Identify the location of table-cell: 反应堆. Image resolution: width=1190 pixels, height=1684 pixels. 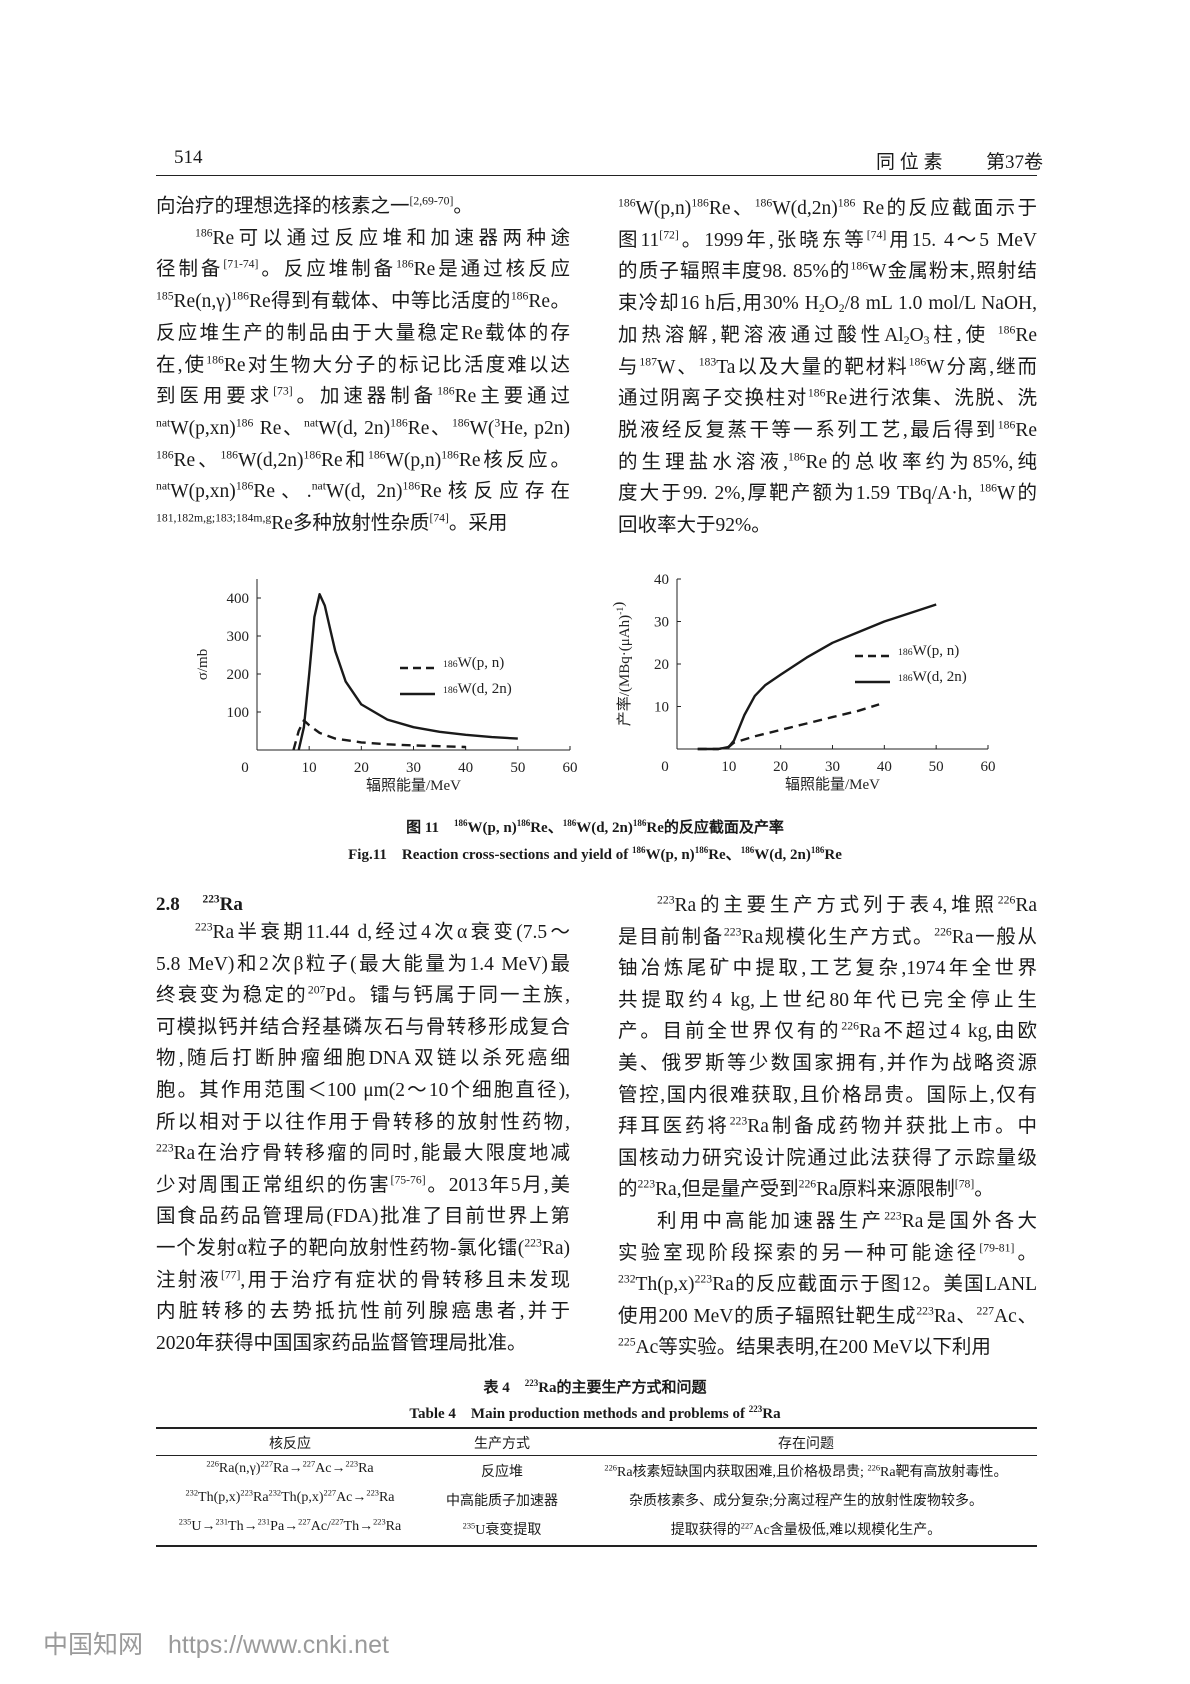
(502, 1472).